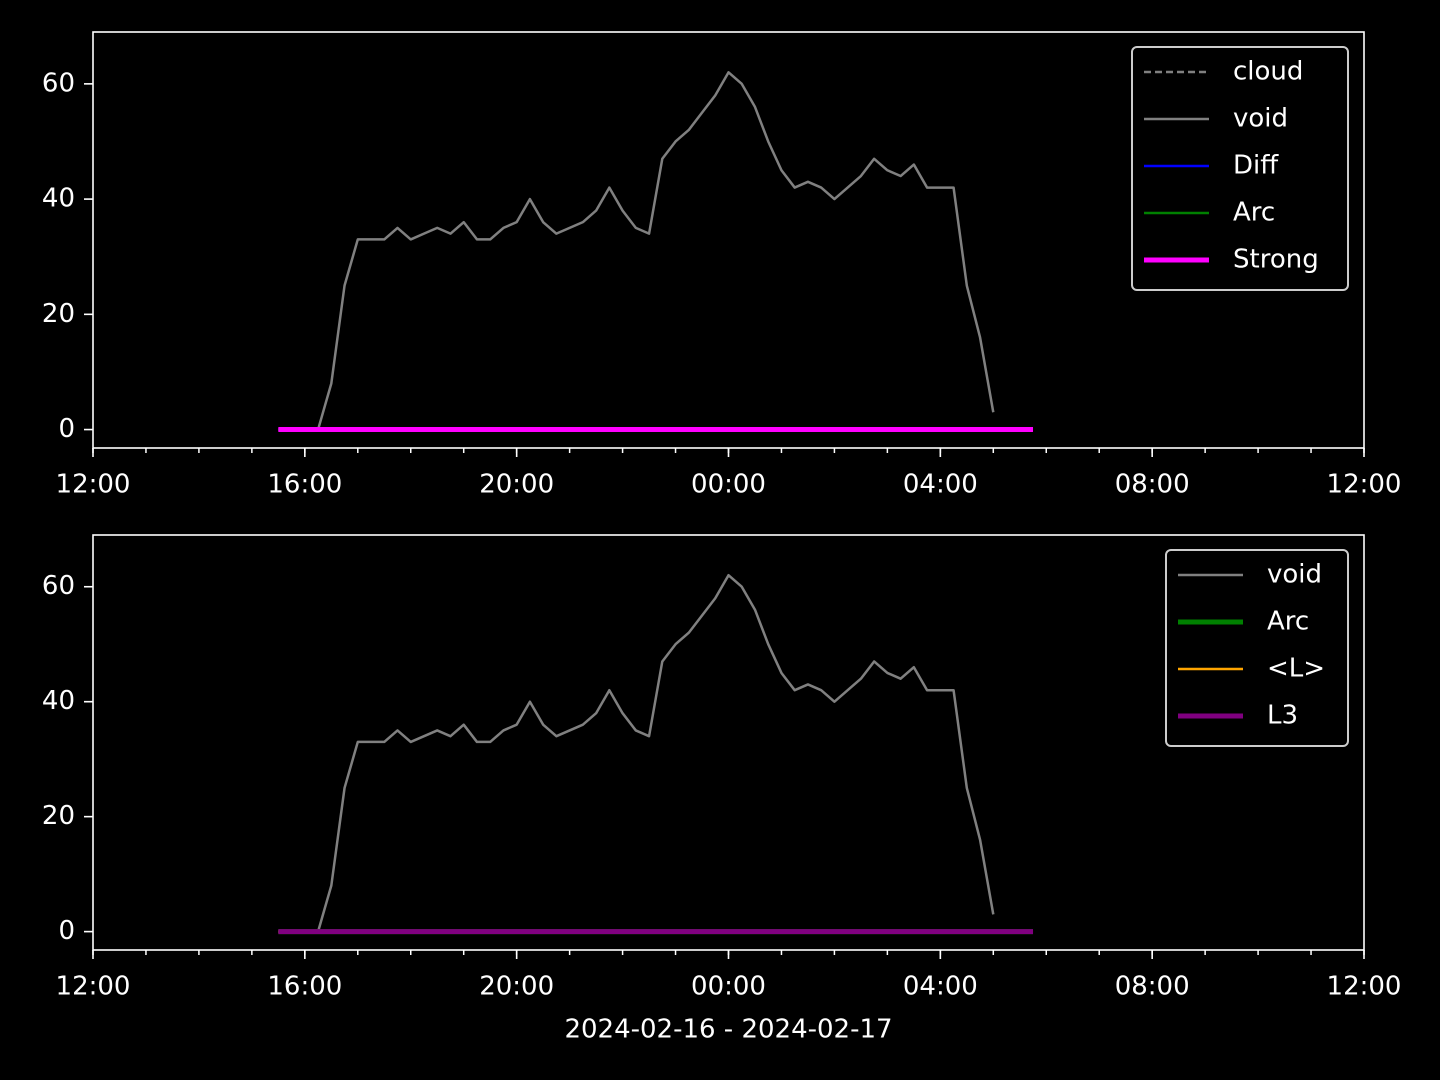 The width and height of the screenshot is (1440, 1080). I want to click on legend-label: Diff, so click(1256, 166).